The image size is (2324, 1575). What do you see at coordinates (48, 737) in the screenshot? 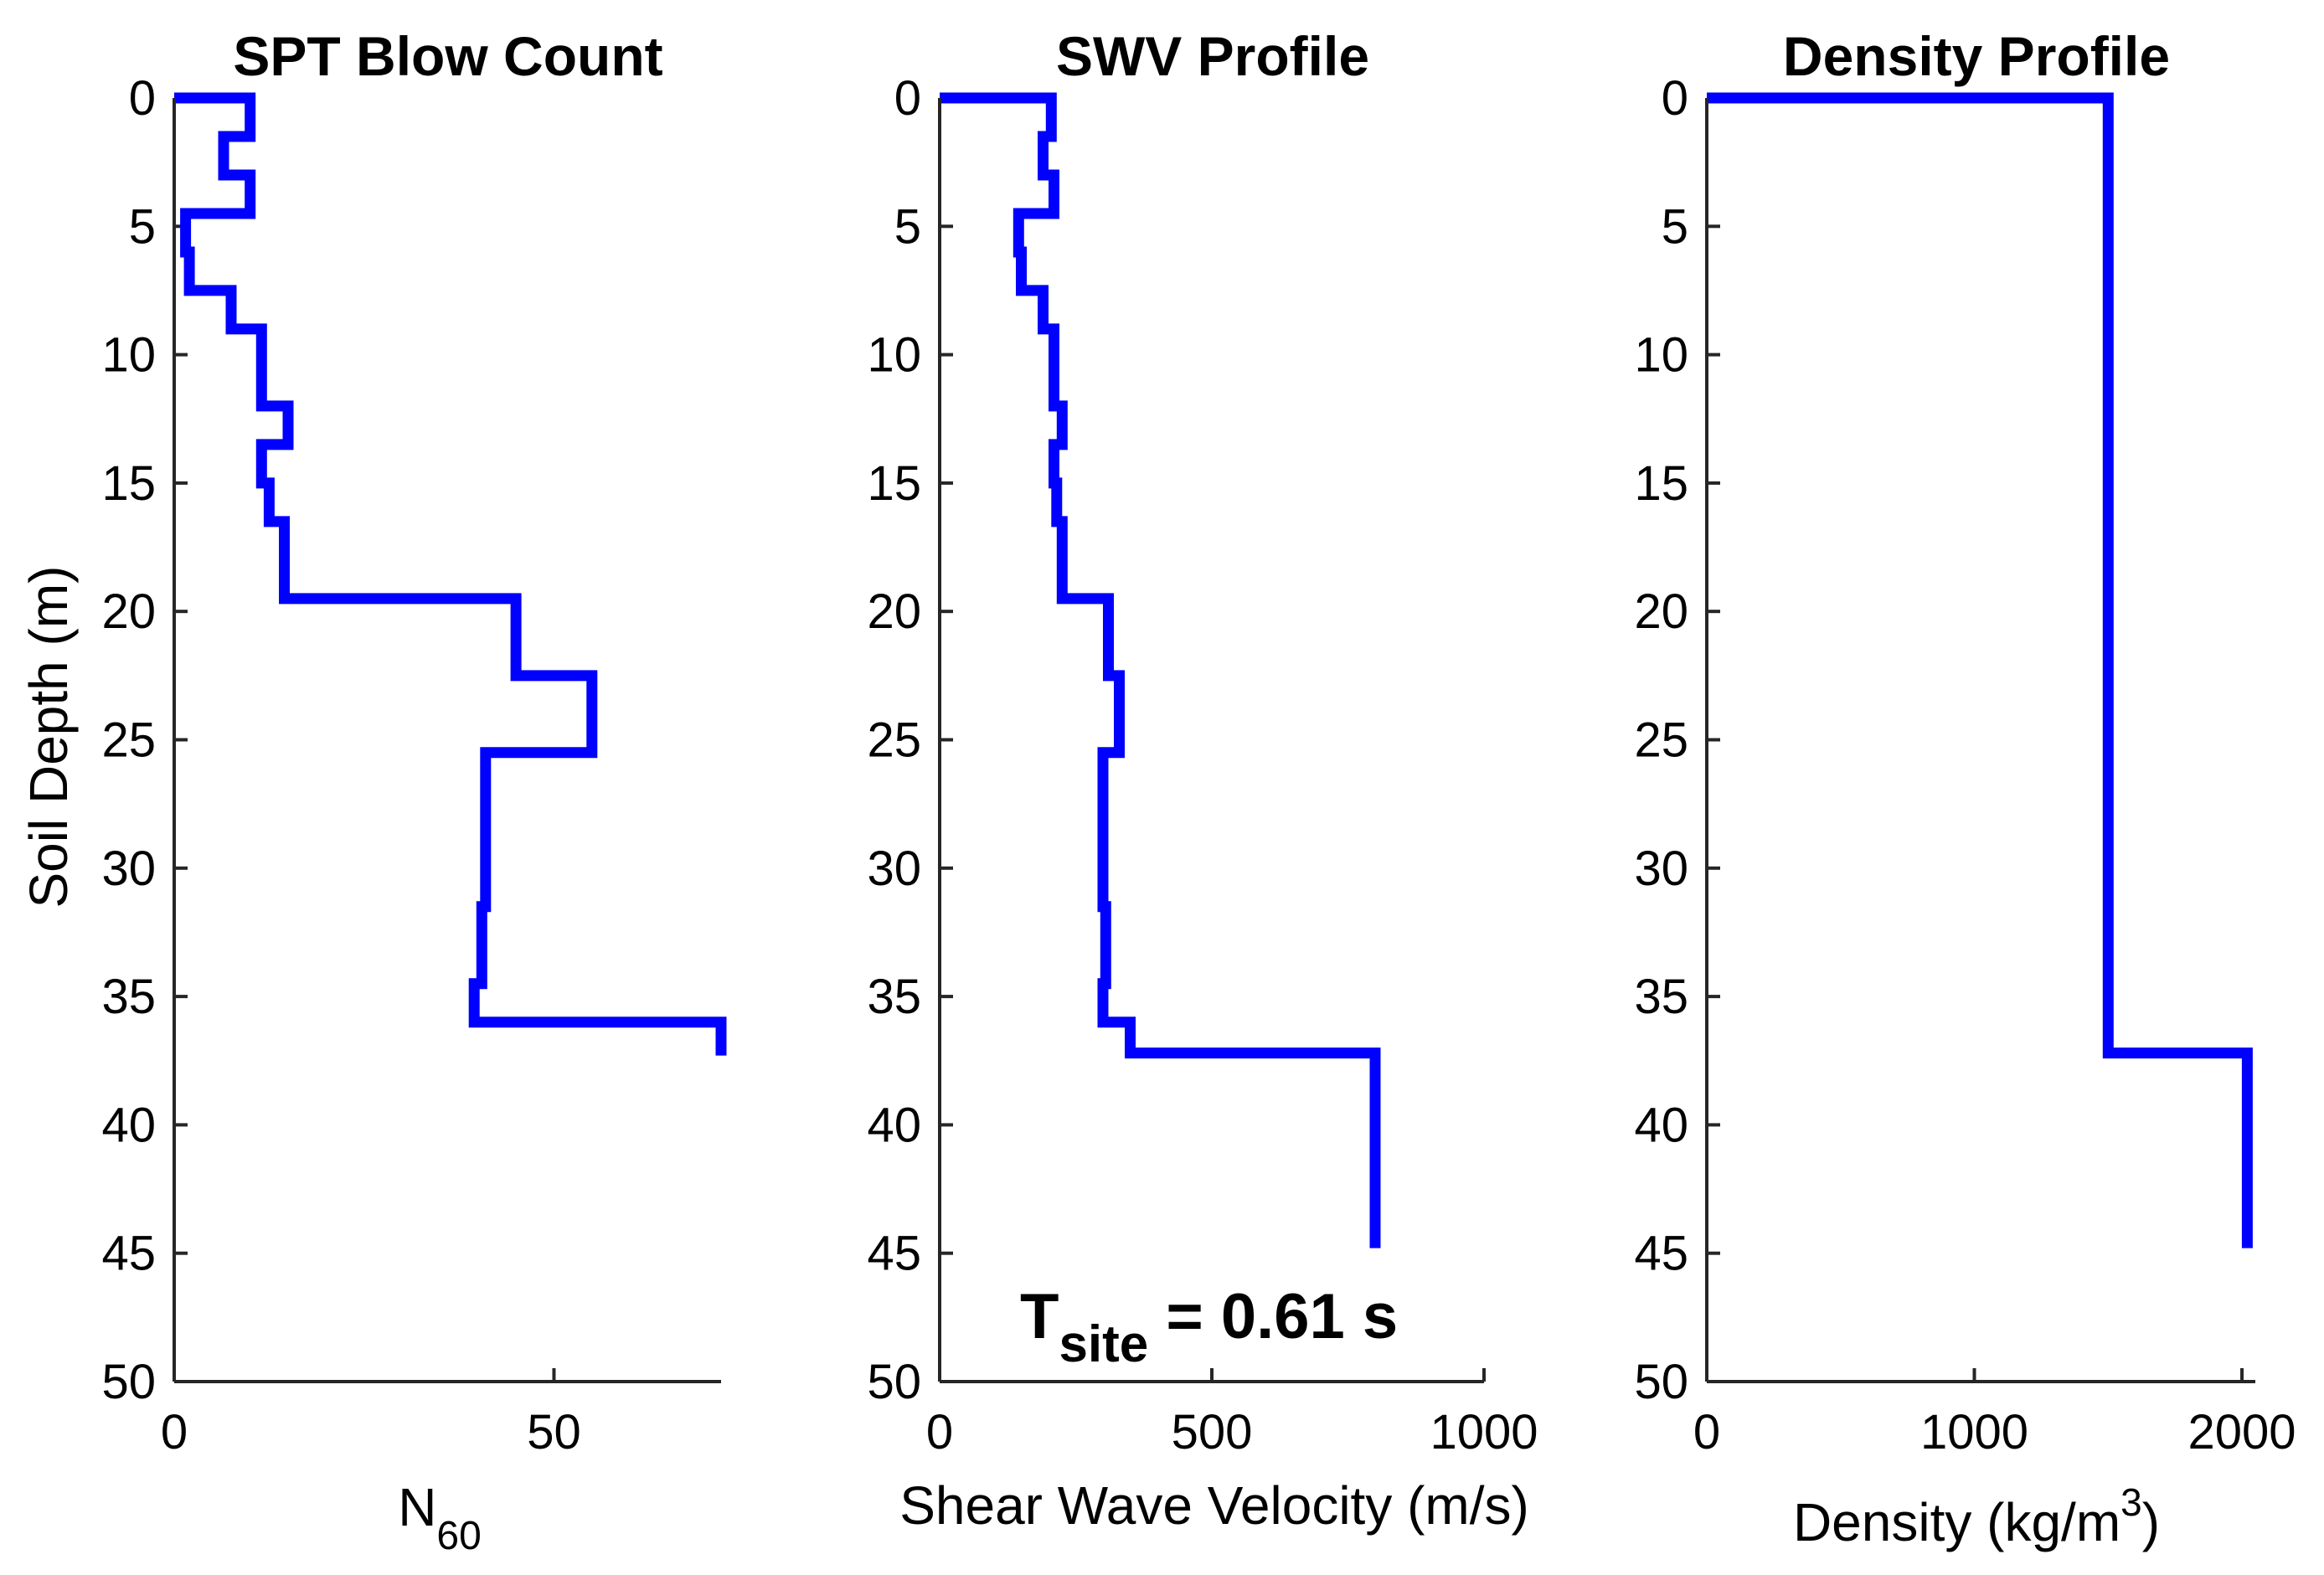
I see `y-axis-label: Soil Depth (m)` at bounding box center [48, 737].